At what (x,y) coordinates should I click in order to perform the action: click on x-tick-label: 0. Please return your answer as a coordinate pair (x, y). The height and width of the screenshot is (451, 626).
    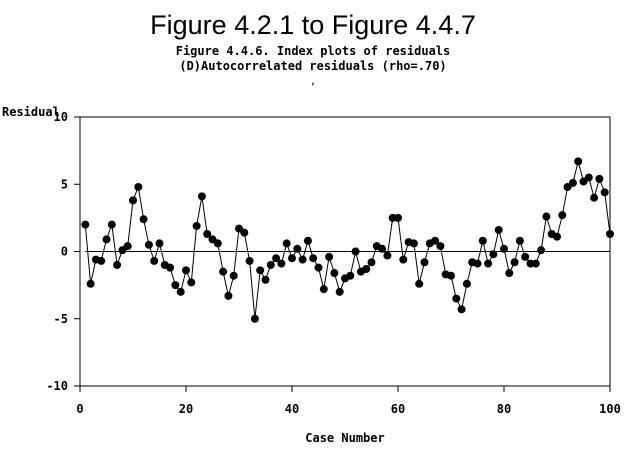
    Looking at the image, I should click on (79, 409).